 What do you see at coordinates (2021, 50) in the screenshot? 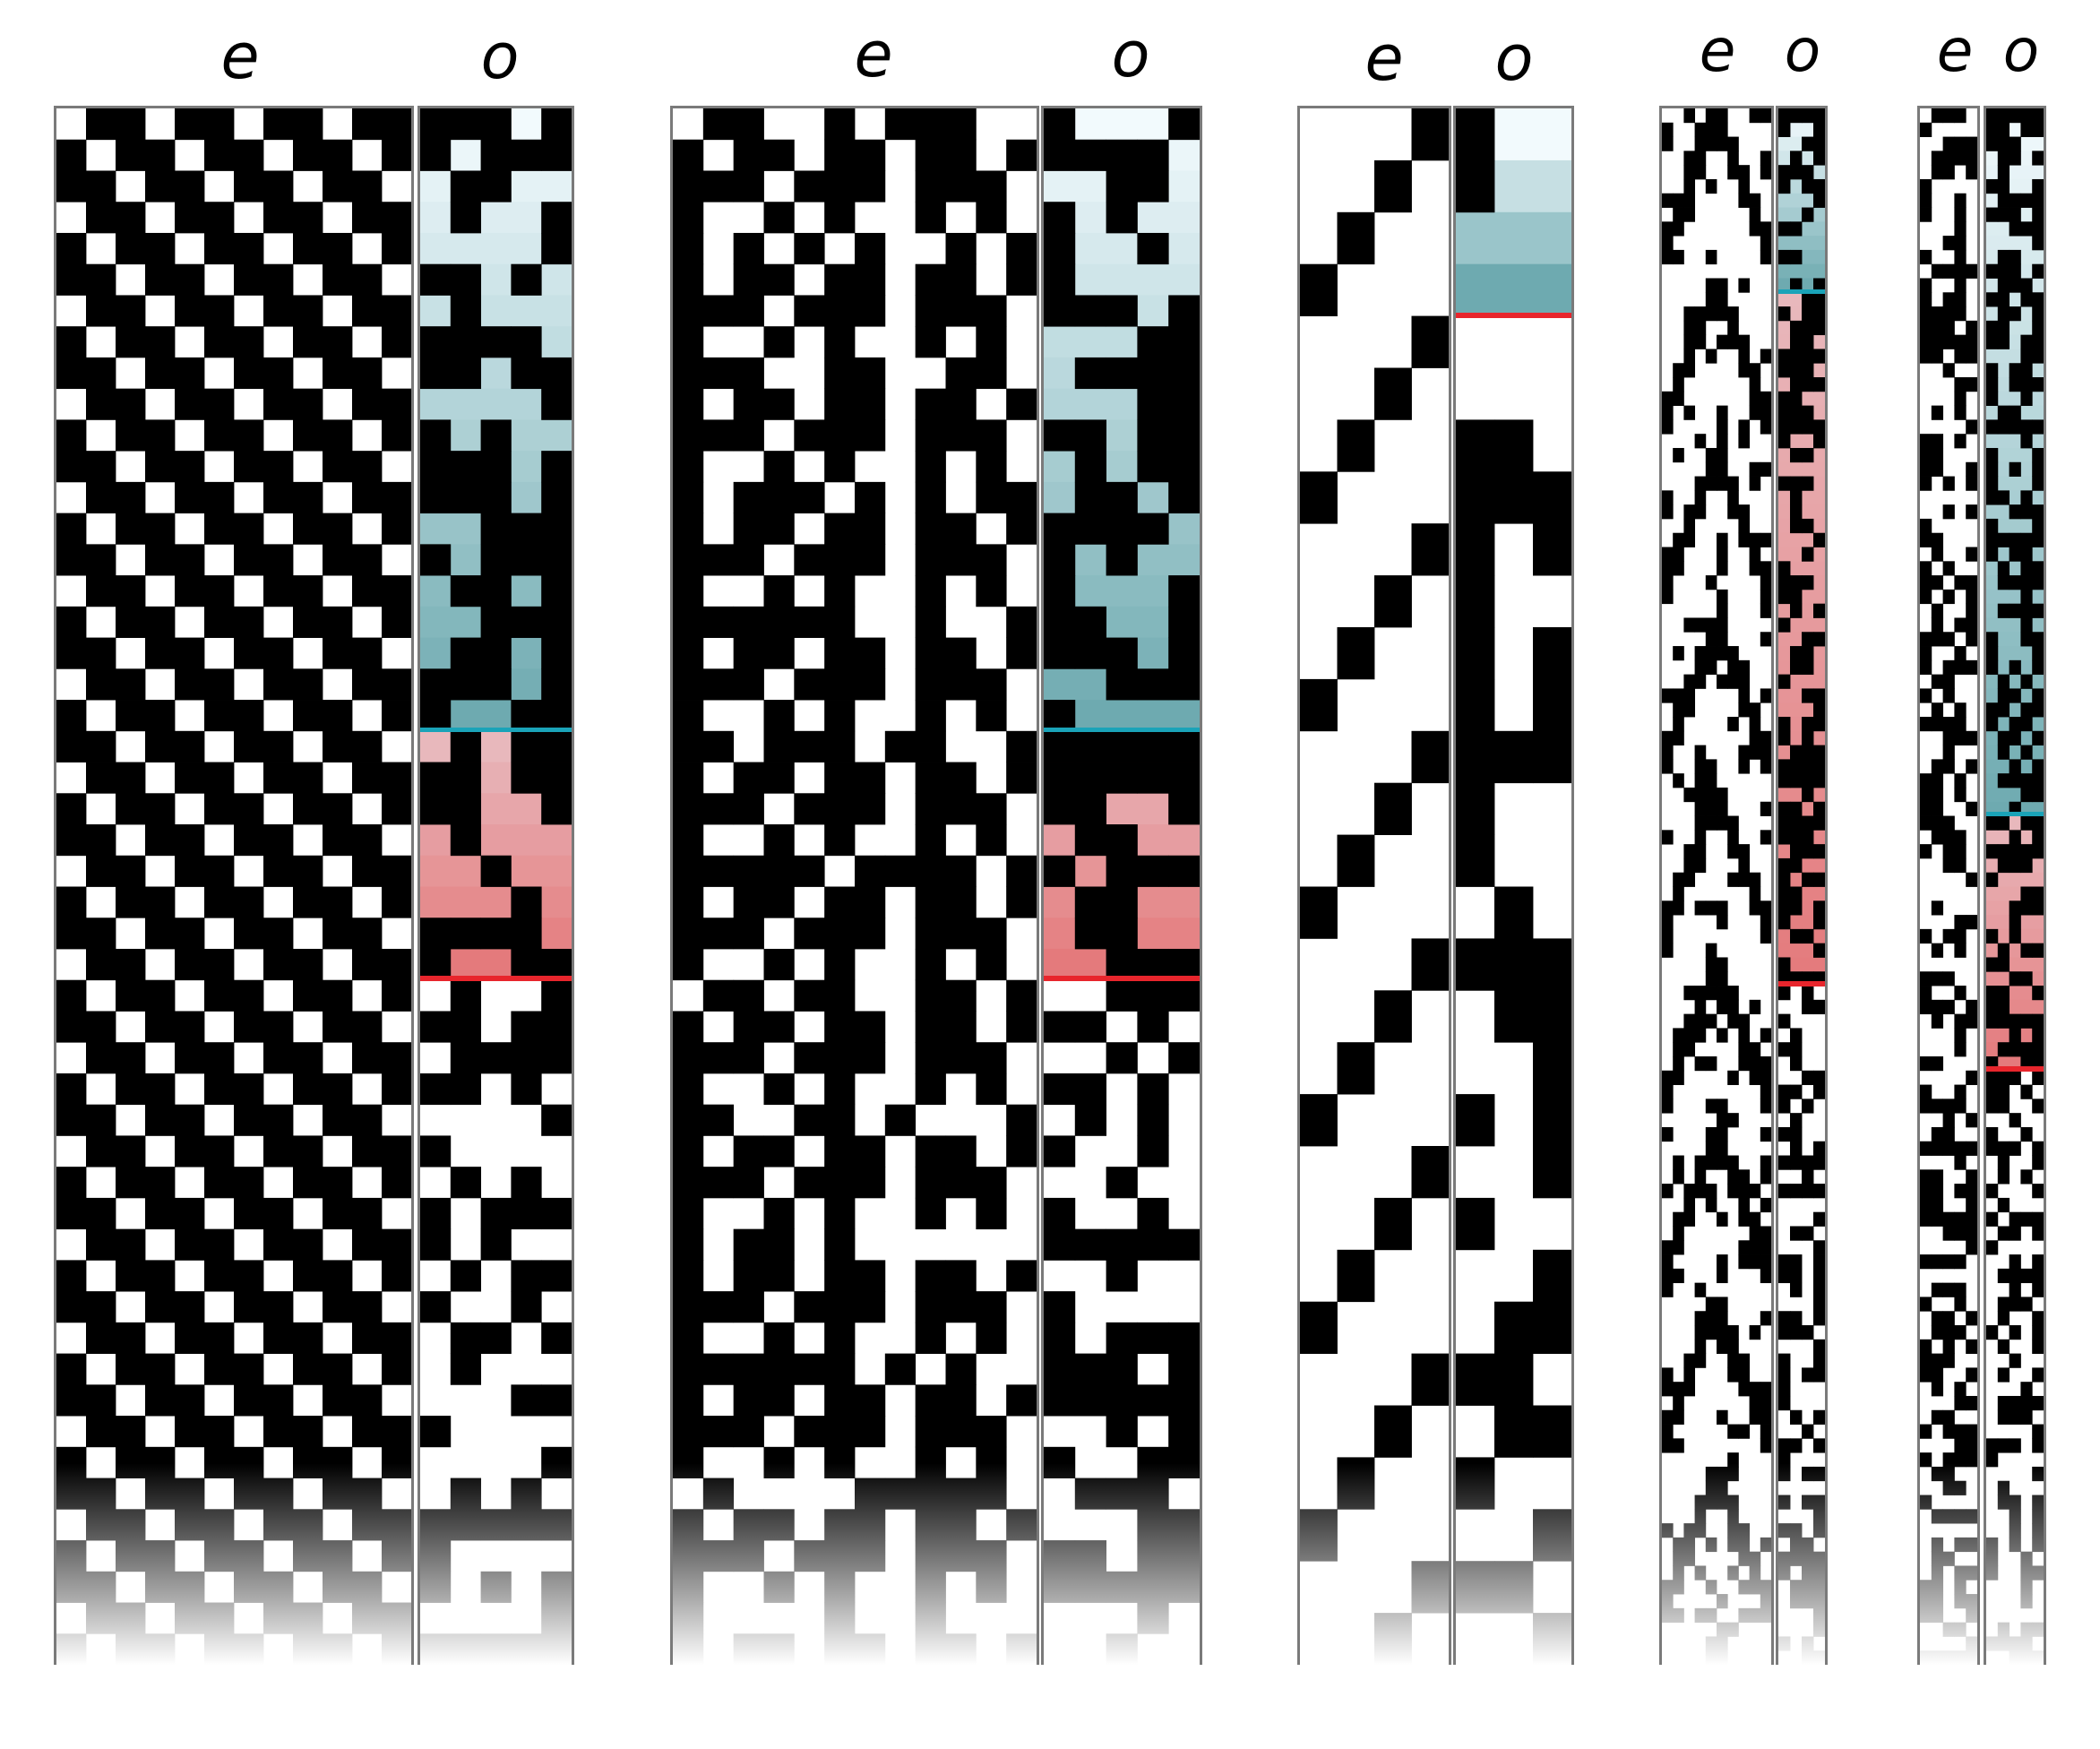
I see `label-o-5: o` at bounding box center [2021, 50].